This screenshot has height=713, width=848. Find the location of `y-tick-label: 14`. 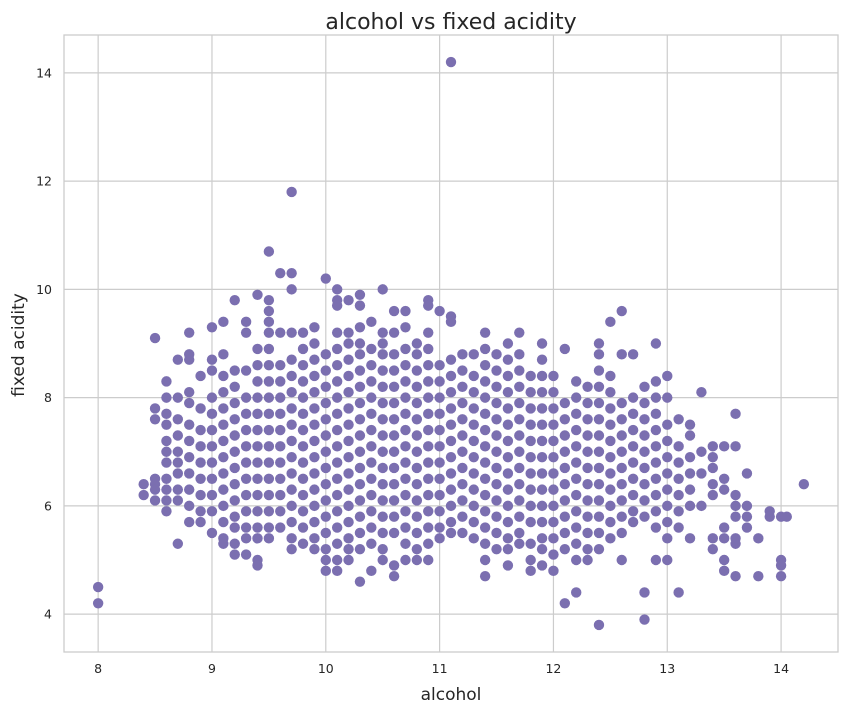

y-tick-label: 14 is located at coordinates (44, 72).